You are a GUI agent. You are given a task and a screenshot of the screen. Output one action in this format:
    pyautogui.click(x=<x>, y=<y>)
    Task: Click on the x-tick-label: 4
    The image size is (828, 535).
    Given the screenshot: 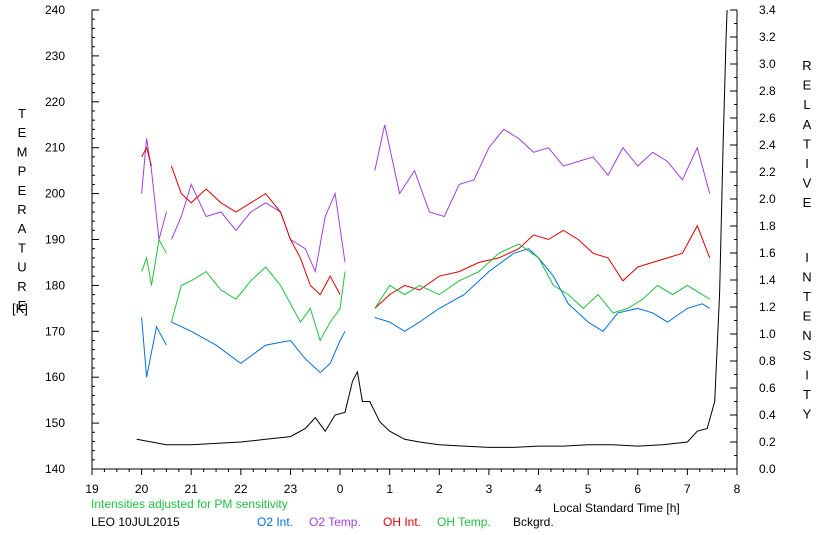 What is the action you would take?
    pyautogui.click(x=538, y=489)
    